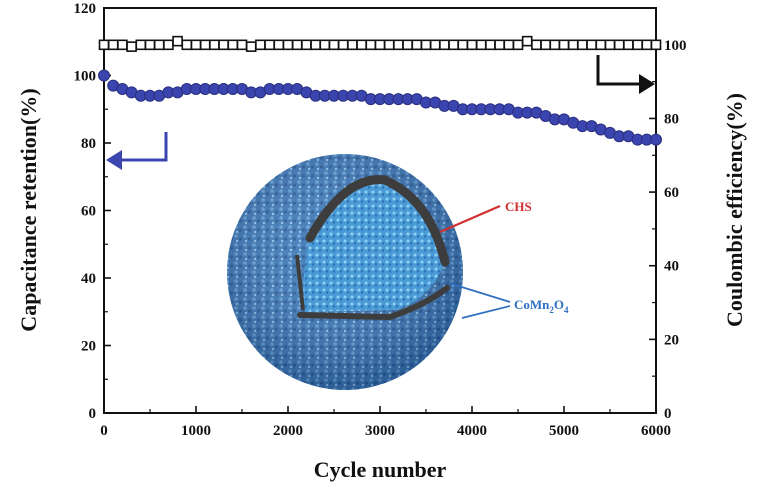 This screenshot has width=770, height=489. Describe the element at coordinates (85, 9) in the screenshot. I see `y-tick-label: 120` at that location.